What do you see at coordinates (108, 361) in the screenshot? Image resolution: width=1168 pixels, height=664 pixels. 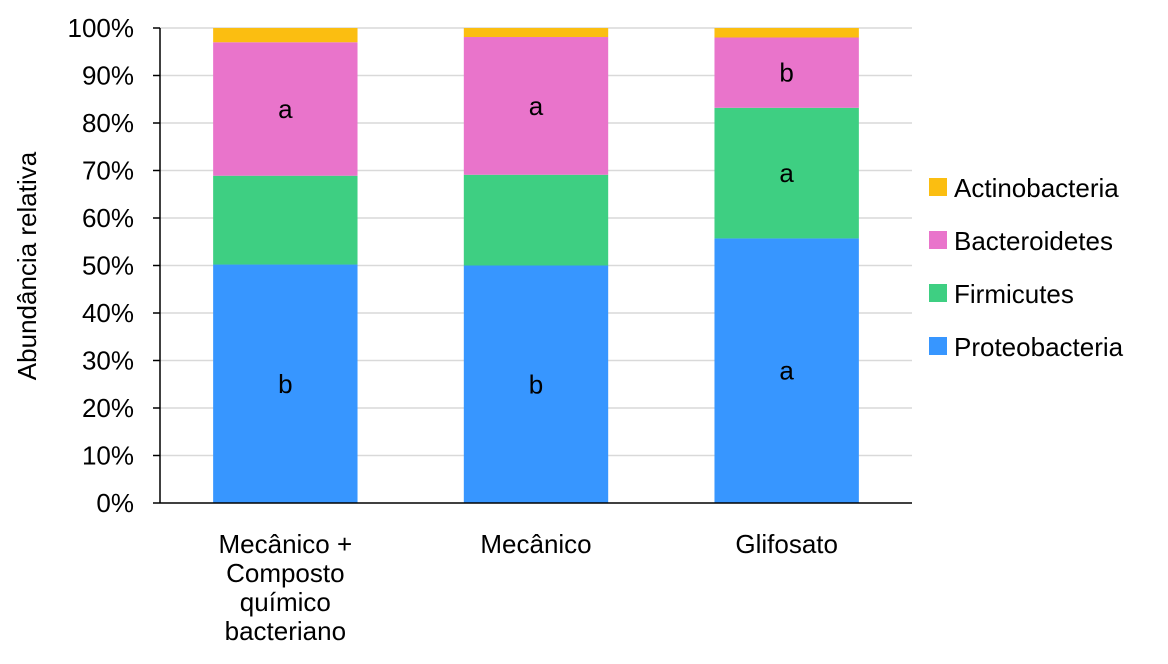 I see `y-tick-label: 30%` at bounding box center [108, 361].